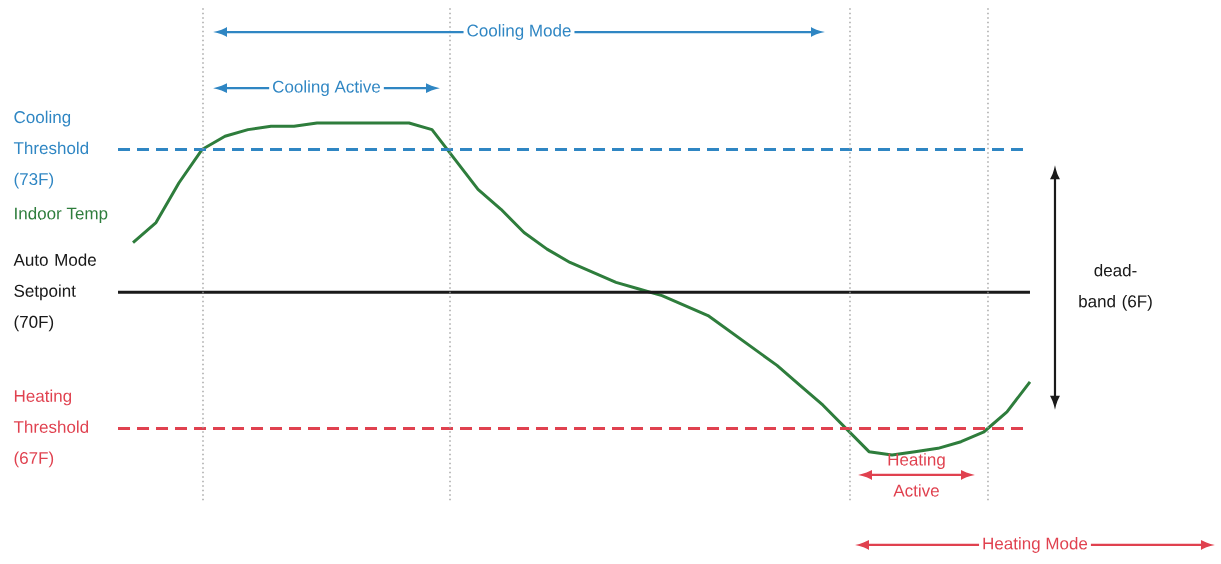 The height and width of the screenshot is (564, 1221). Describe the element at coordinates (51, 428) in the screenshot. I see `ref-line-label: Heating Threshold (67F)` at that location.